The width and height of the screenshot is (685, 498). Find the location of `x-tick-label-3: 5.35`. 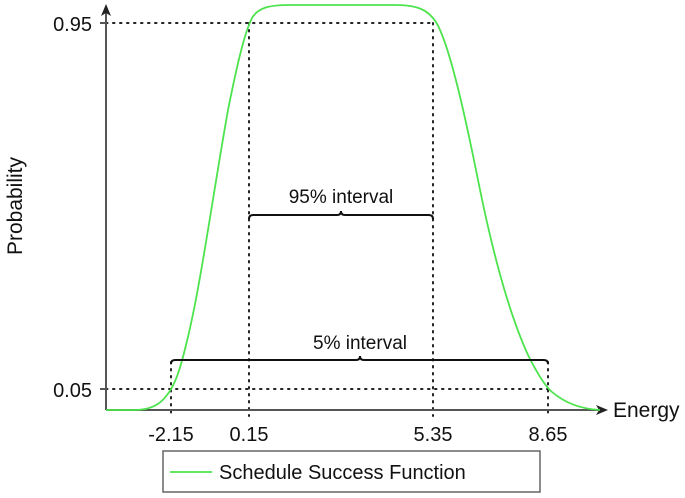

x-tick-label-3: 5.35 is located at coordinates (433, 435).